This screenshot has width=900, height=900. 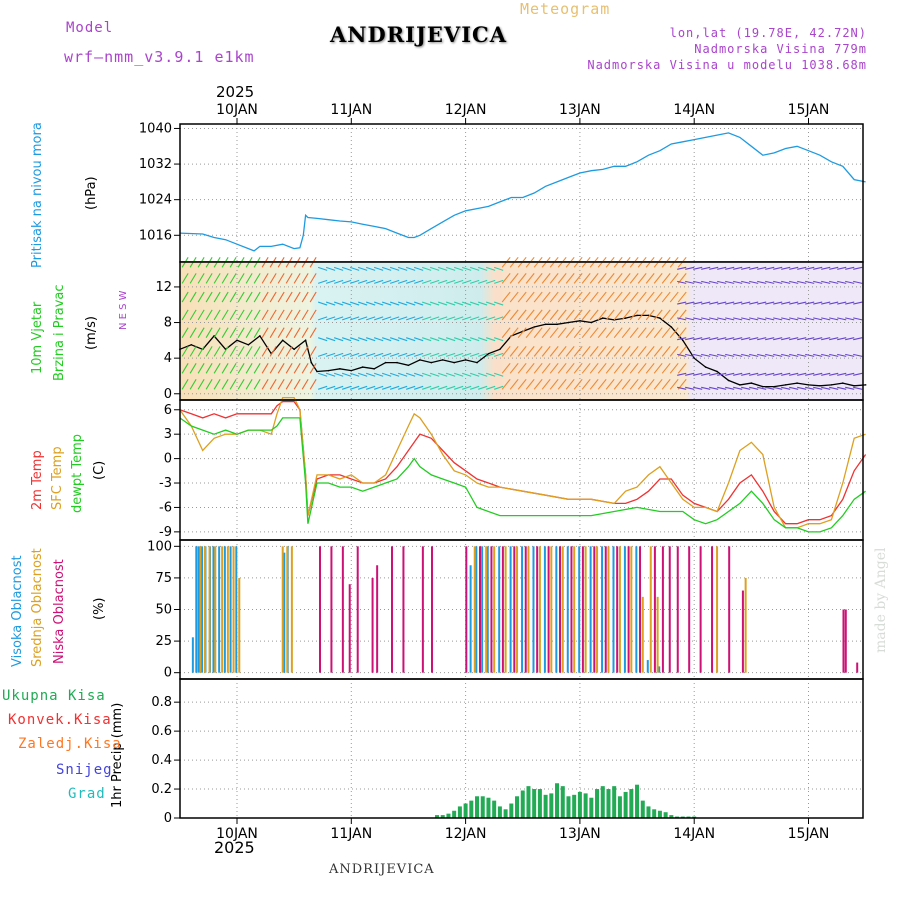 What do you see at coordinates (37, 607) in the screenshot?
I see `cloud-axis-title-2: Srednja Oblacnost` at bounding box center [37, 607].